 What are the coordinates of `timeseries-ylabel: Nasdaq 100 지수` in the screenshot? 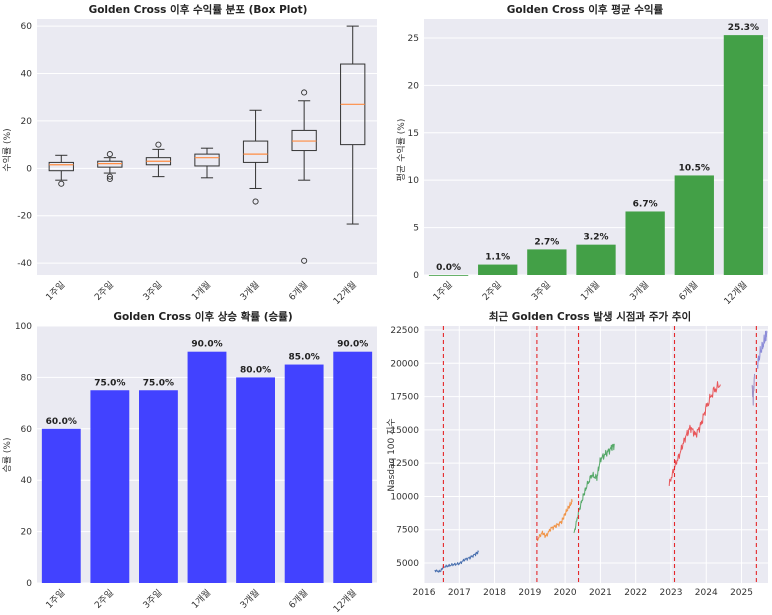 It's located at (391, 454).